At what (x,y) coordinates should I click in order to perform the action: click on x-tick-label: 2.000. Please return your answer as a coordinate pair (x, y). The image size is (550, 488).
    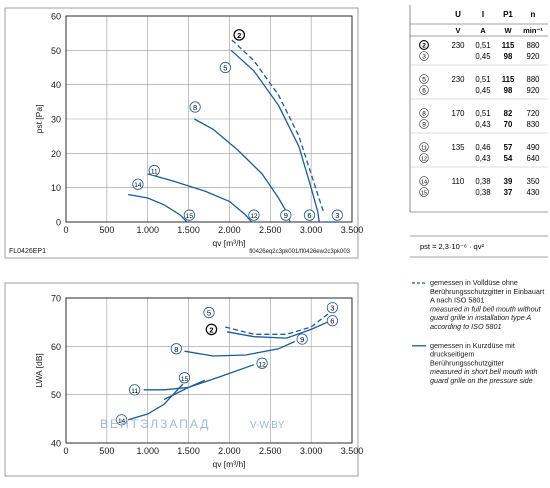
    Looking at the image, I should click on (229, 230).